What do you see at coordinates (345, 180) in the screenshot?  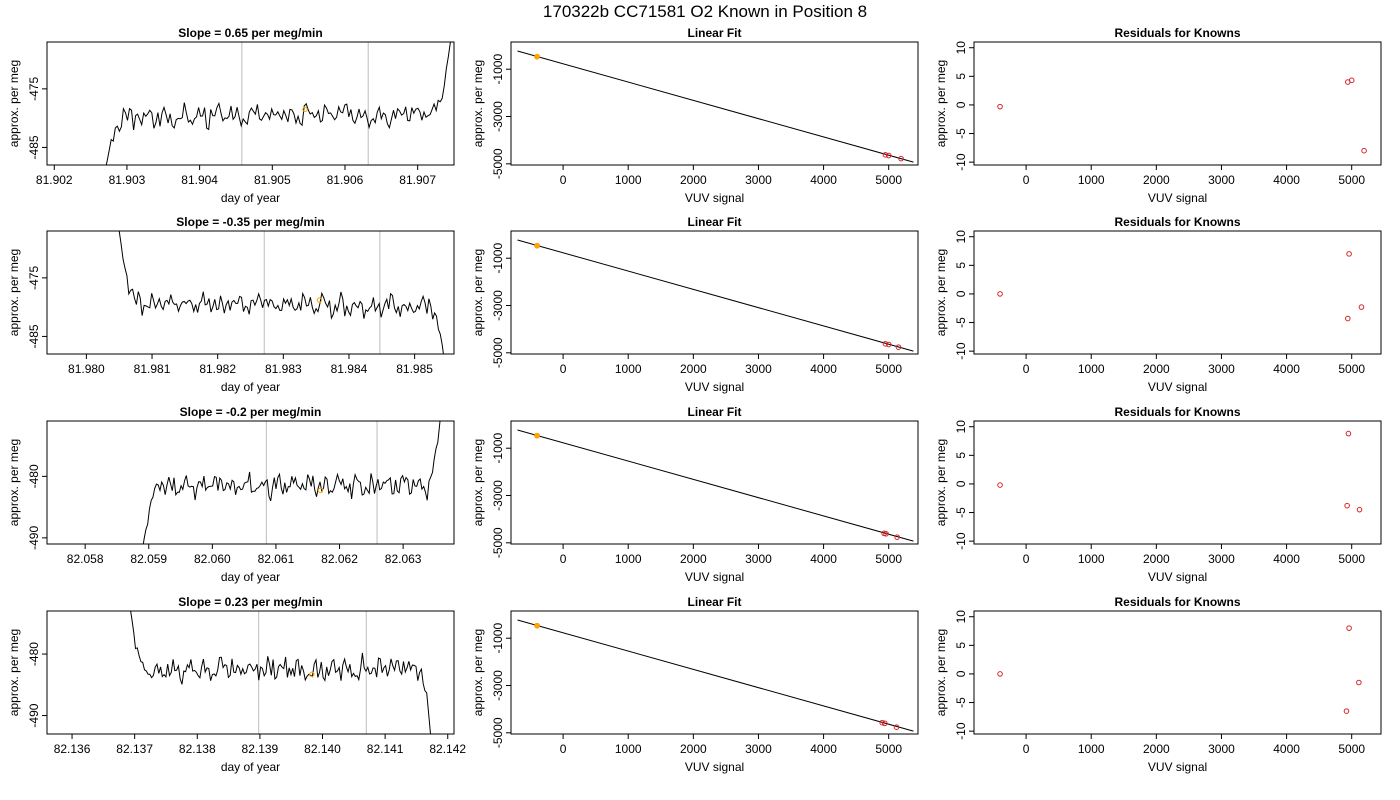 I see `x-tick-label: 81.906` at bounding box center [345, 180].